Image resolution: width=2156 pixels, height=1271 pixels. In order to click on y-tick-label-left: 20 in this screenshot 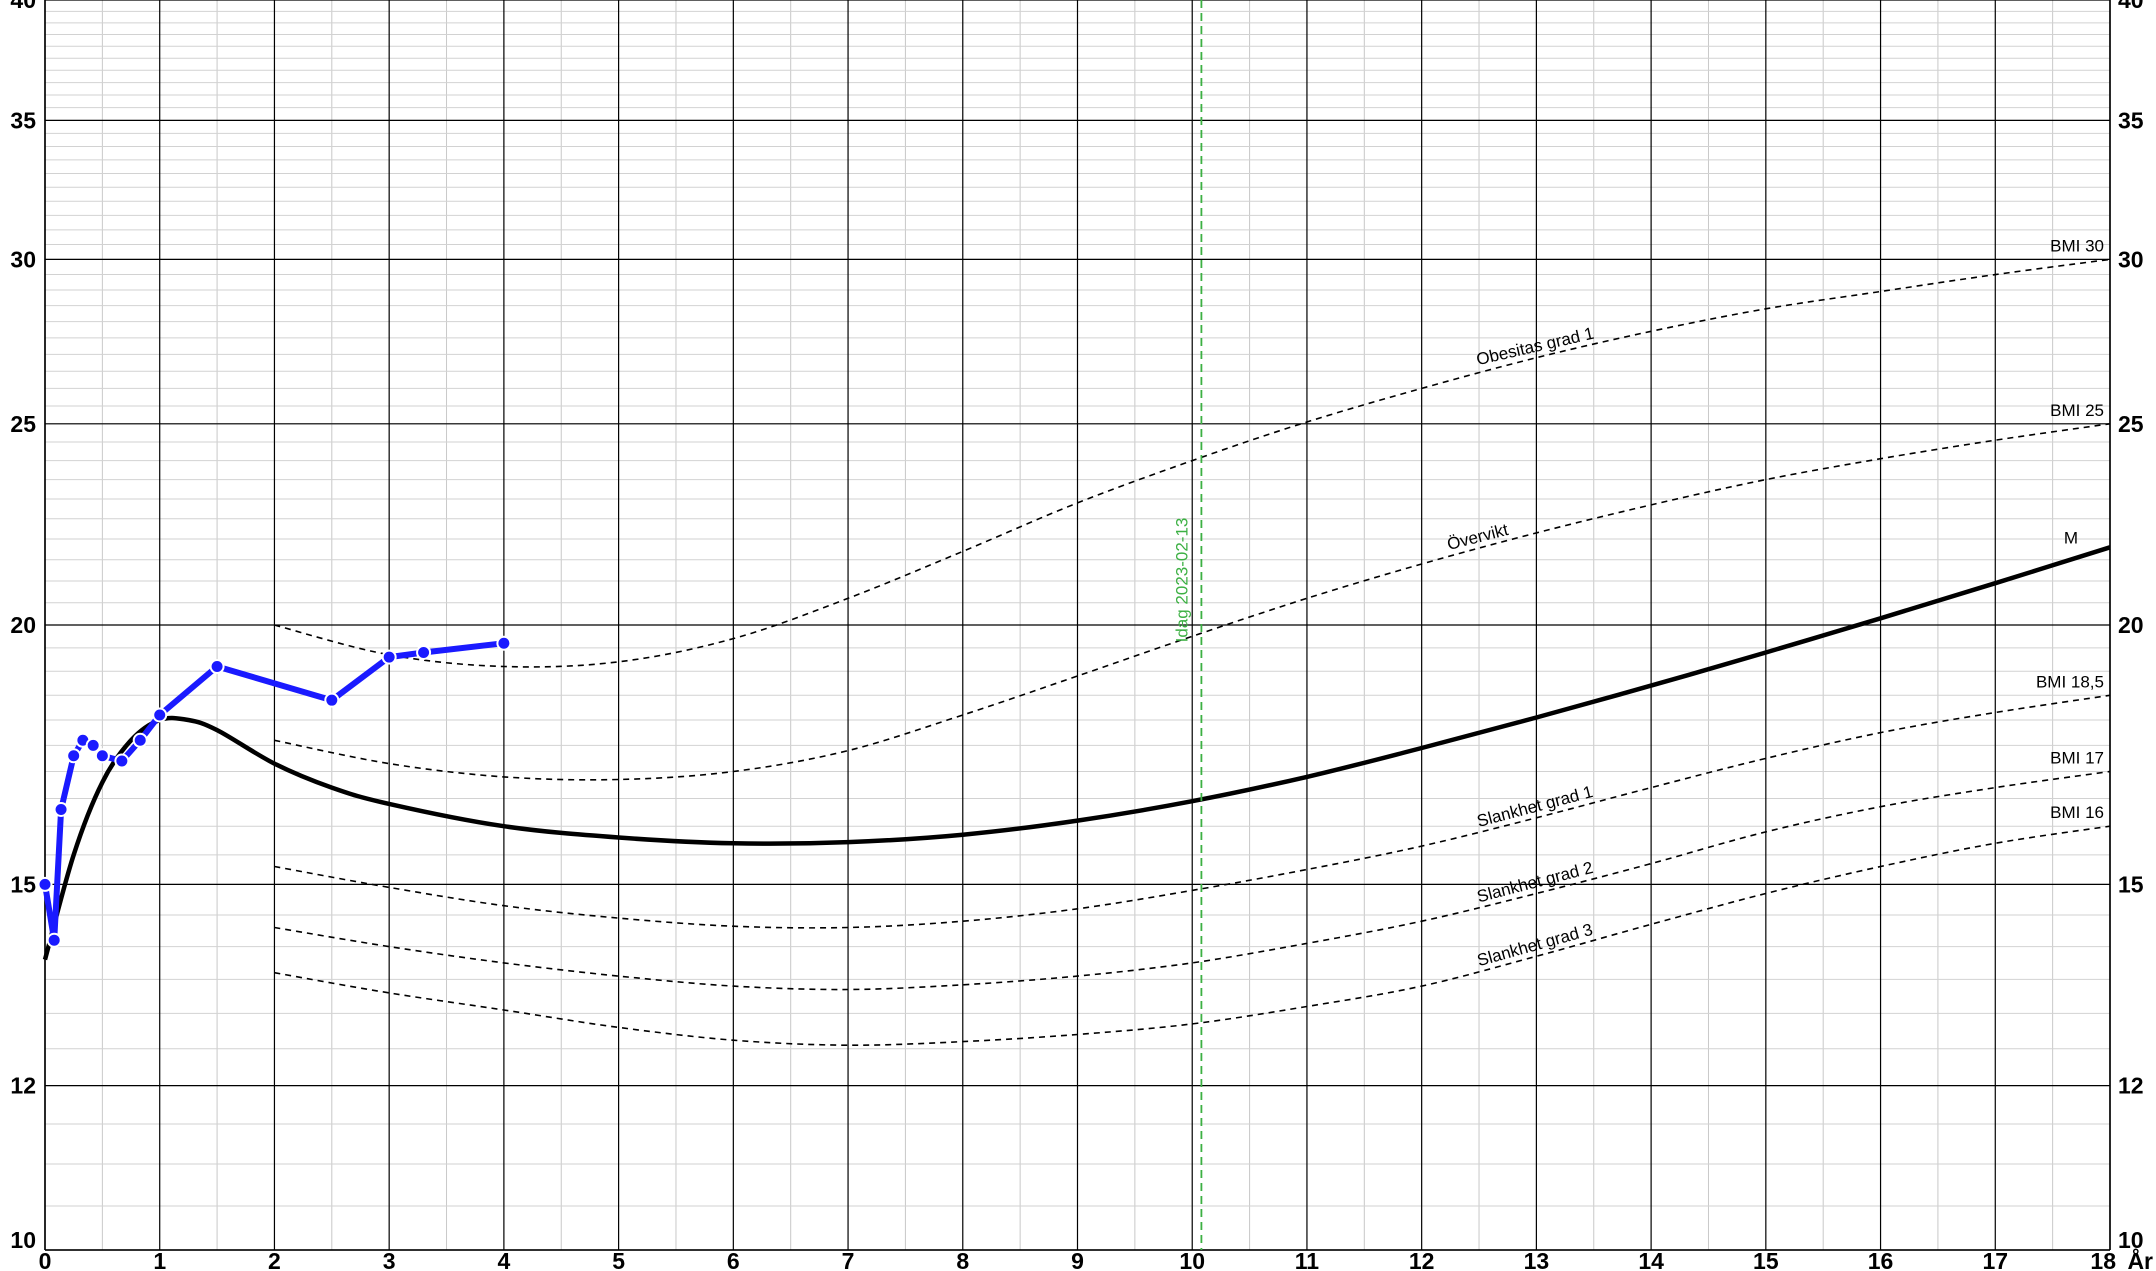, I will do `click(23, 625)`.